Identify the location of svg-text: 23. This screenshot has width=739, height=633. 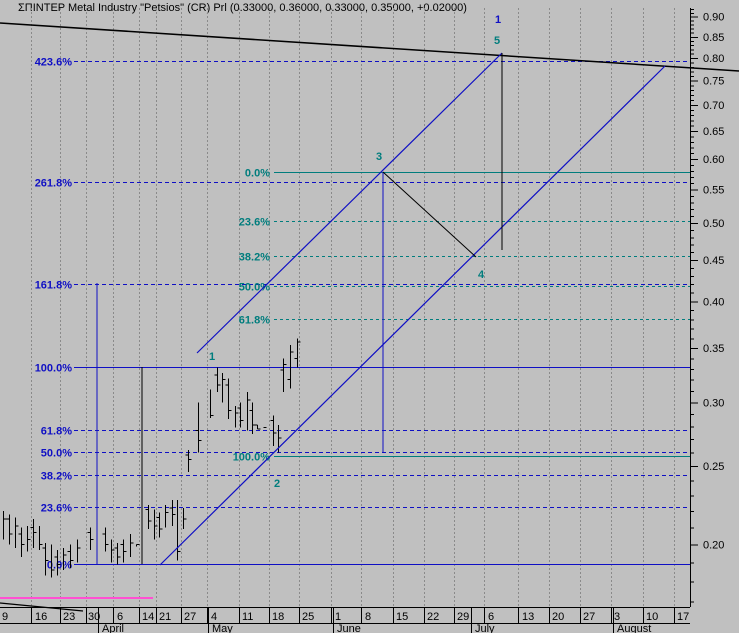
(69, 617).